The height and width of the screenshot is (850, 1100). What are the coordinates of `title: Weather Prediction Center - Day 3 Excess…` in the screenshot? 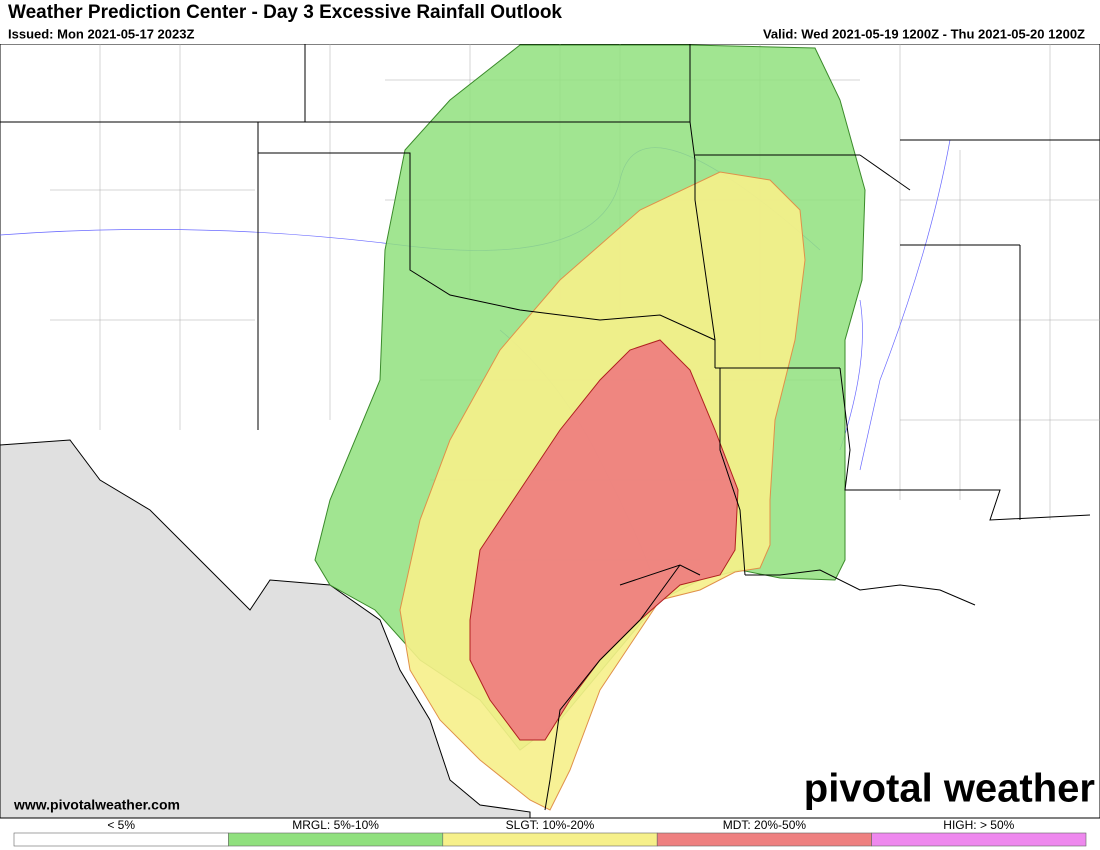 It's located at (285, 12).